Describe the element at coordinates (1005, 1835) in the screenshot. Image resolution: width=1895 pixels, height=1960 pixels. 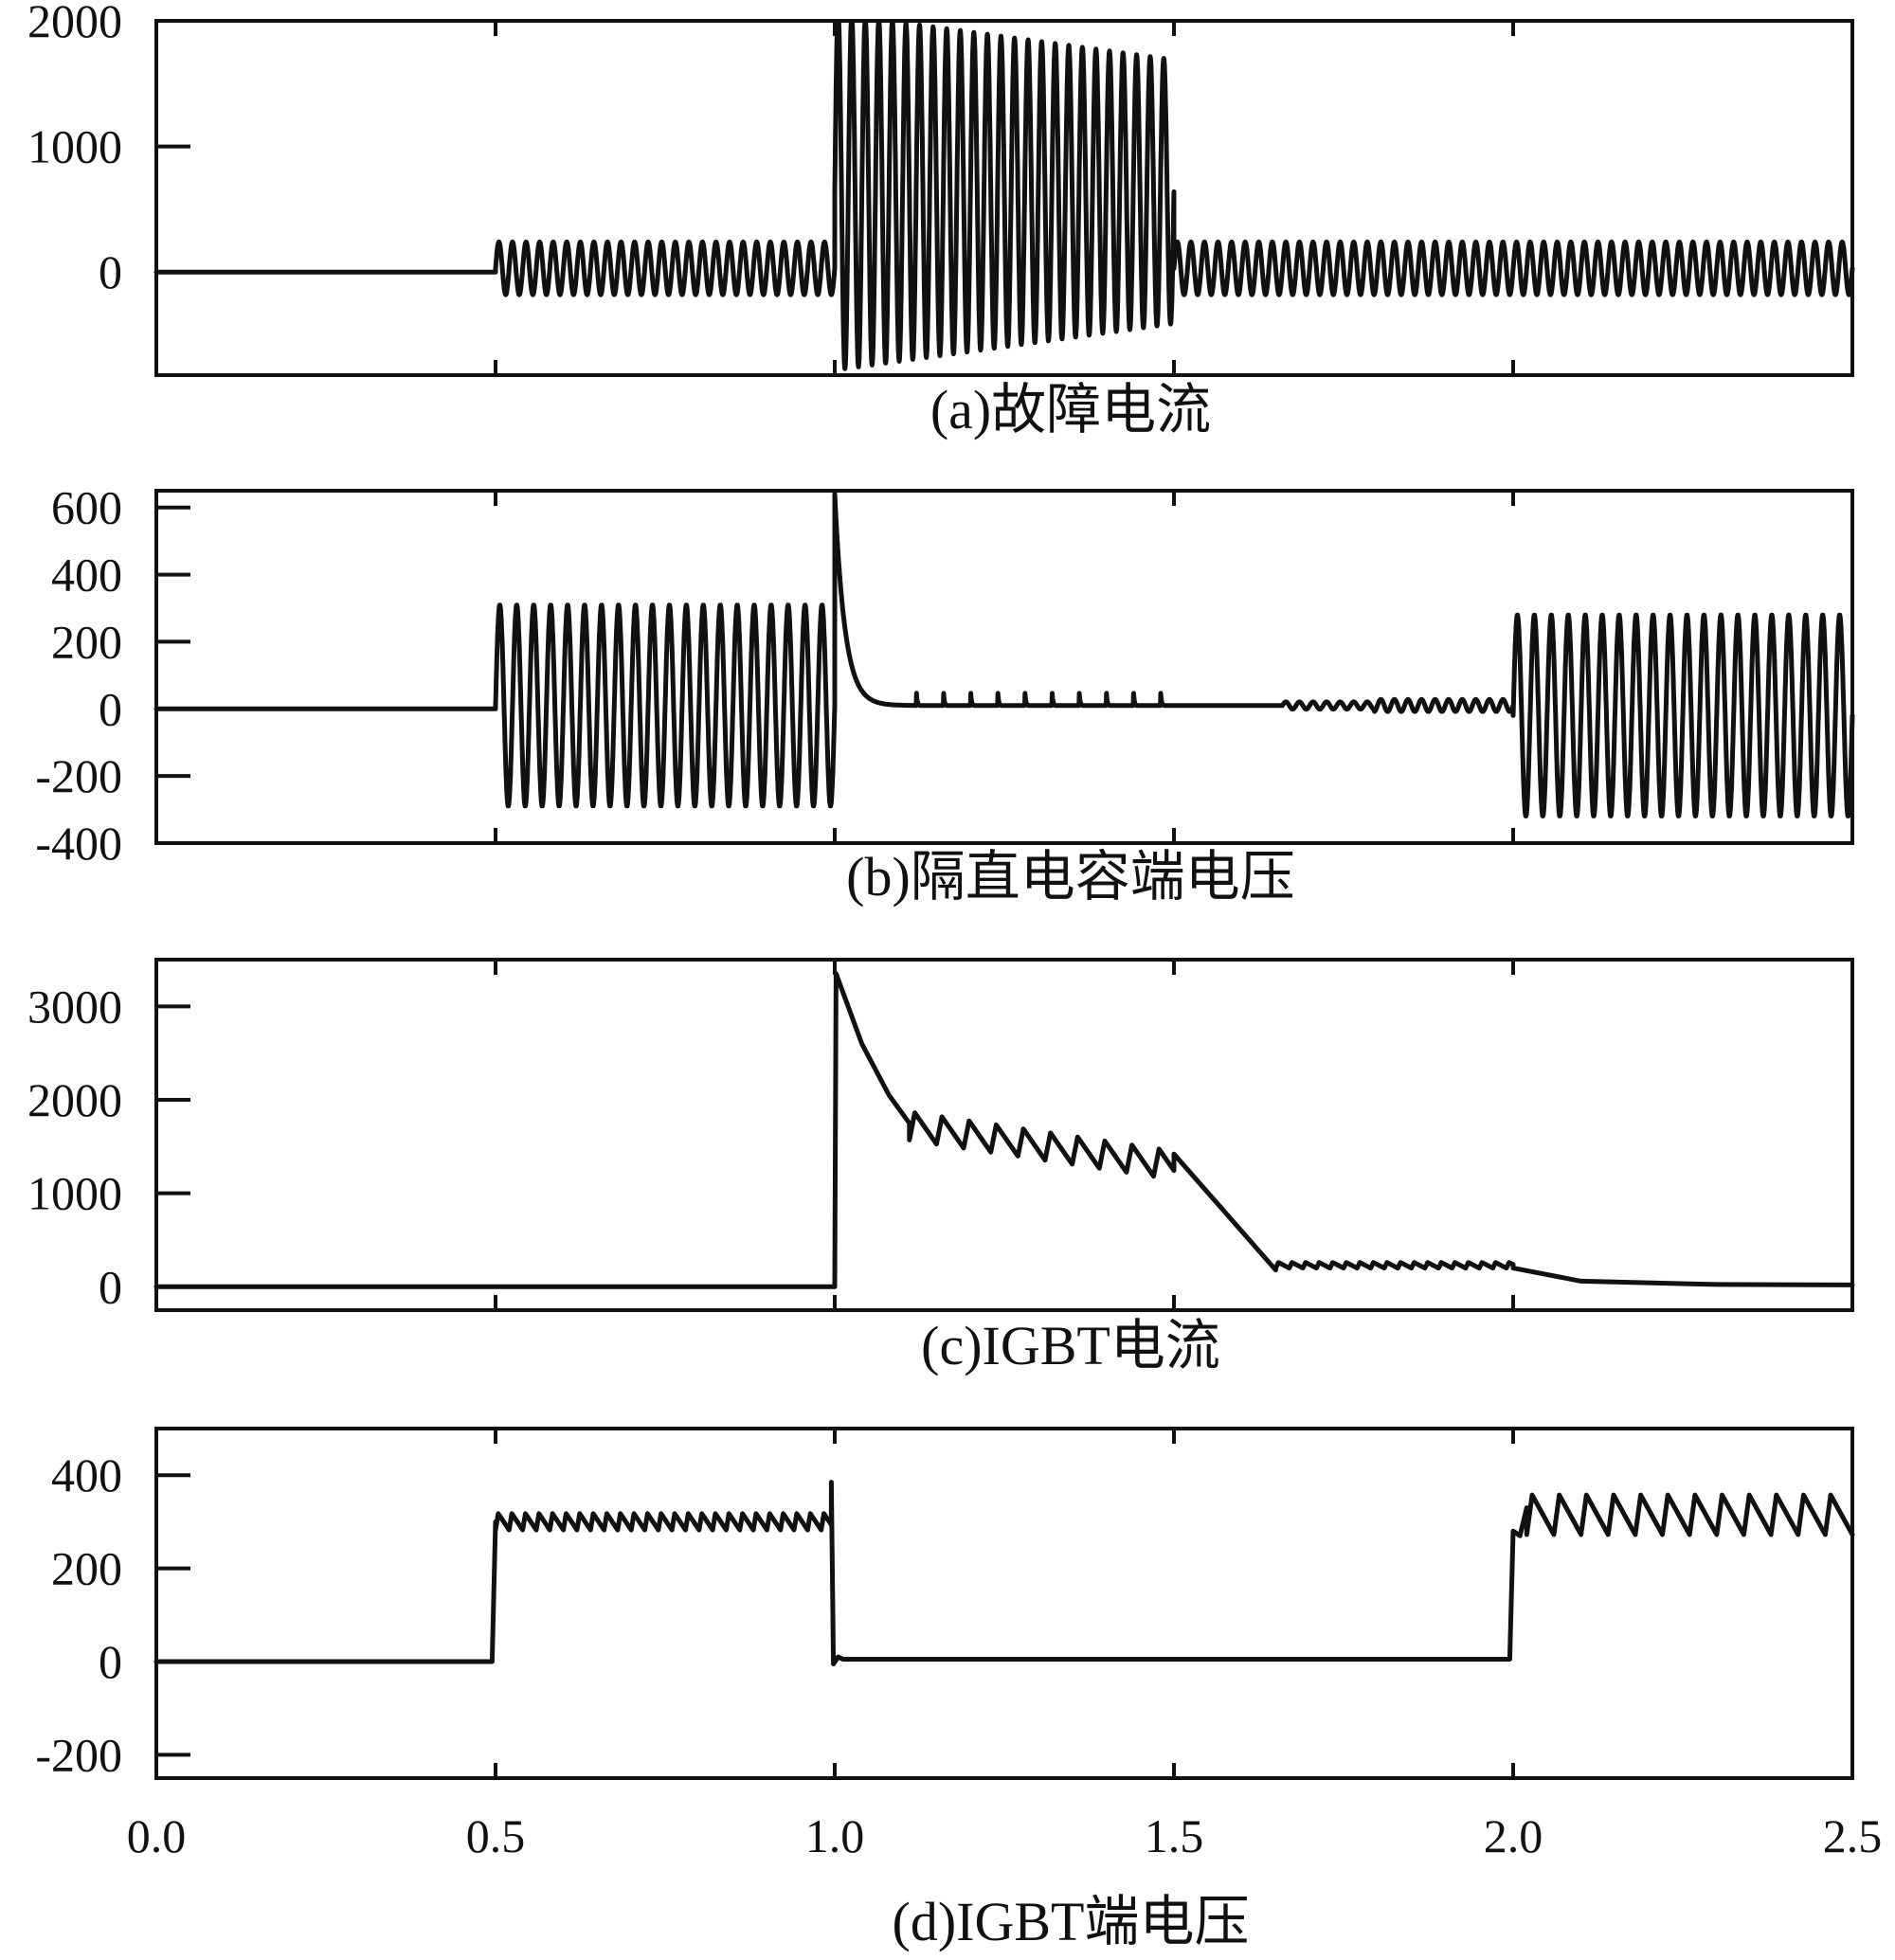
I see `x-axis-tick-labels: 0.0 0.5 1.0 1.5 2.0 2.5` at that location.